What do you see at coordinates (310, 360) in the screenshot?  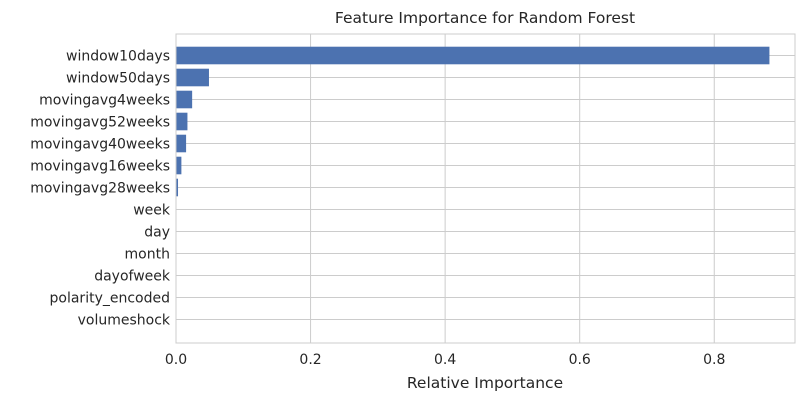 I see `x-tick-label: 0.2` at bounding box center [310, 360].